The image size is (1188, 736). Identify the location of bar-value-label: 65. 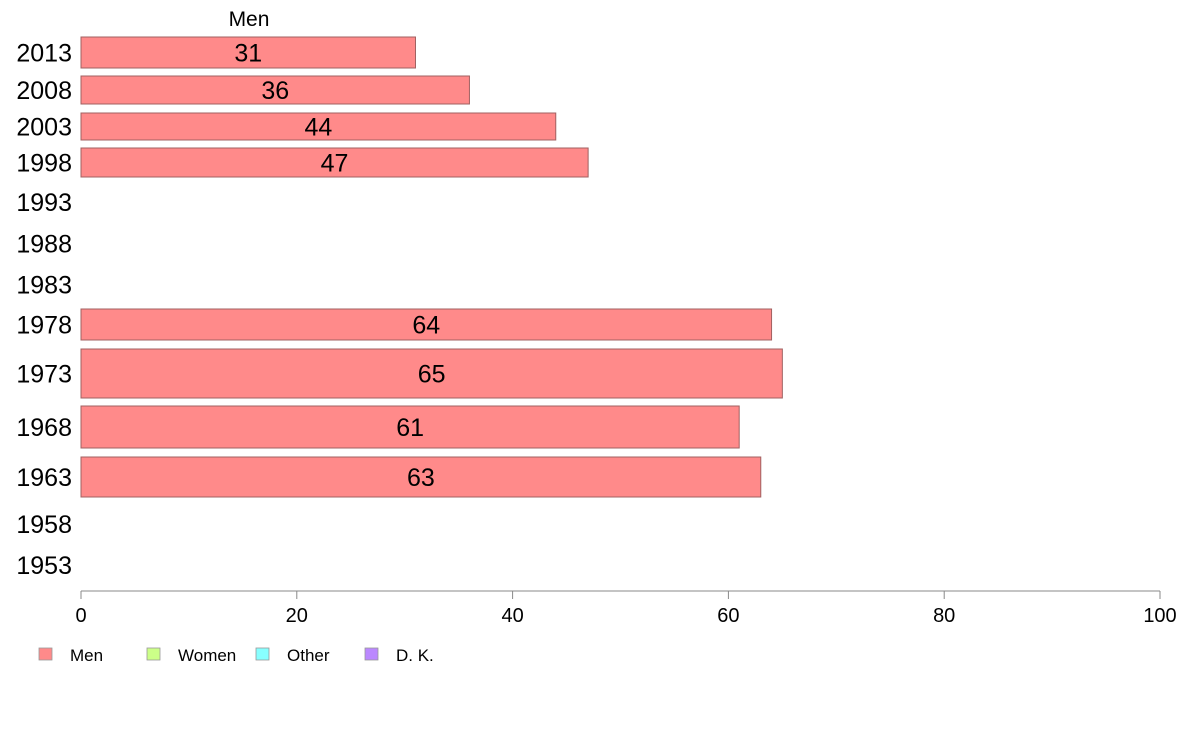
(432, 375).